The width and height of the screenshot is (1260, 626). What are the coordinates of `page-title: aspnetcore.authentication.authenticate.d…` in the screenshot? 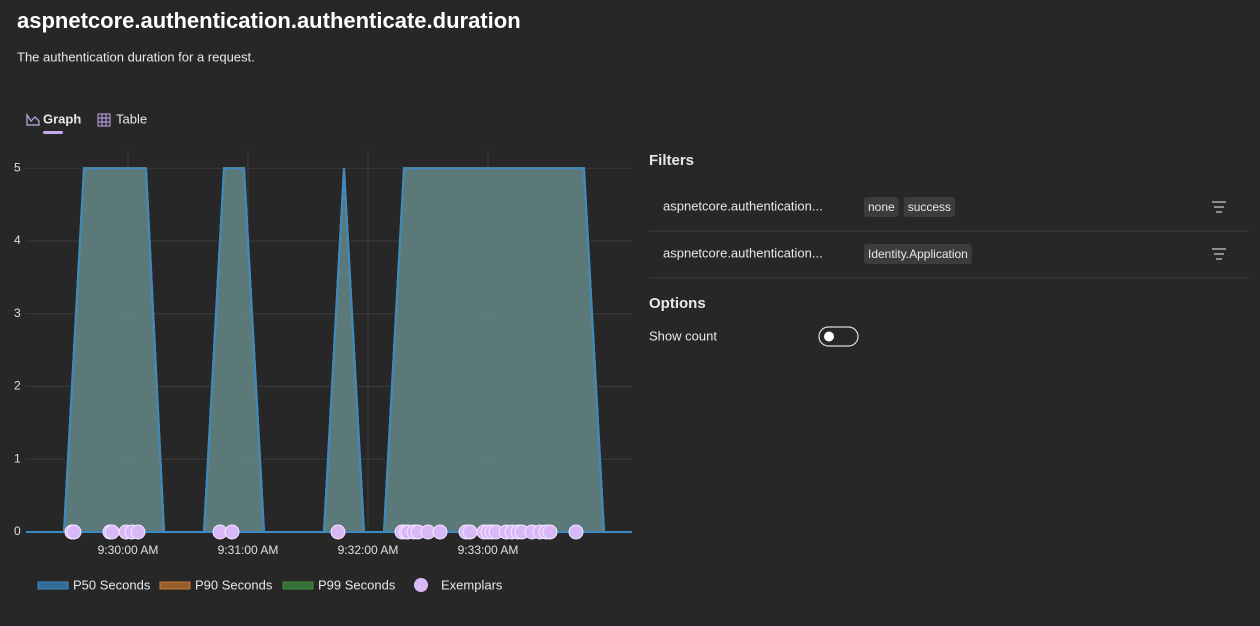 It's located at (269, 20).